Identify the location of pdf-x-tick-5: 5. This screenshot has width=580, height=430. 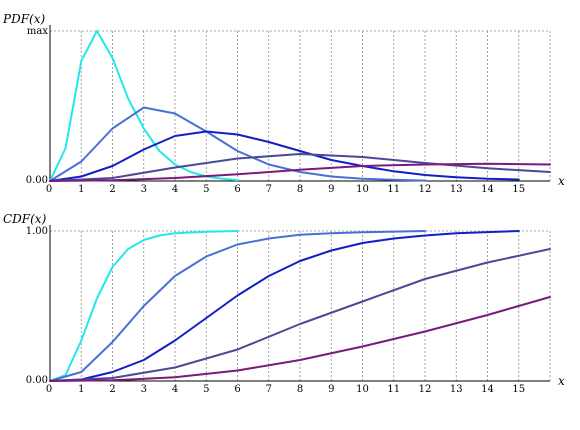
(206, 189).